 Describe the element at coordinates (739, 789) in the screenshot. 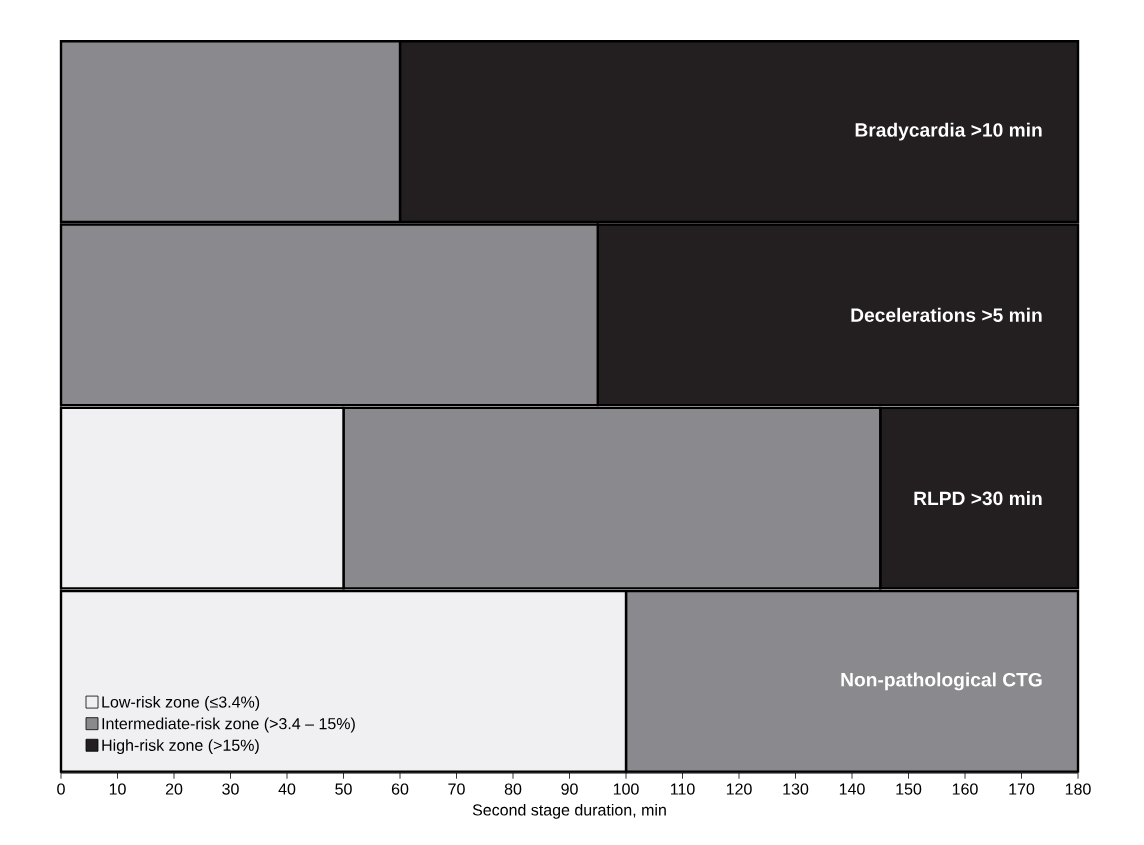

I see `x-tick-label: 120` at that location.